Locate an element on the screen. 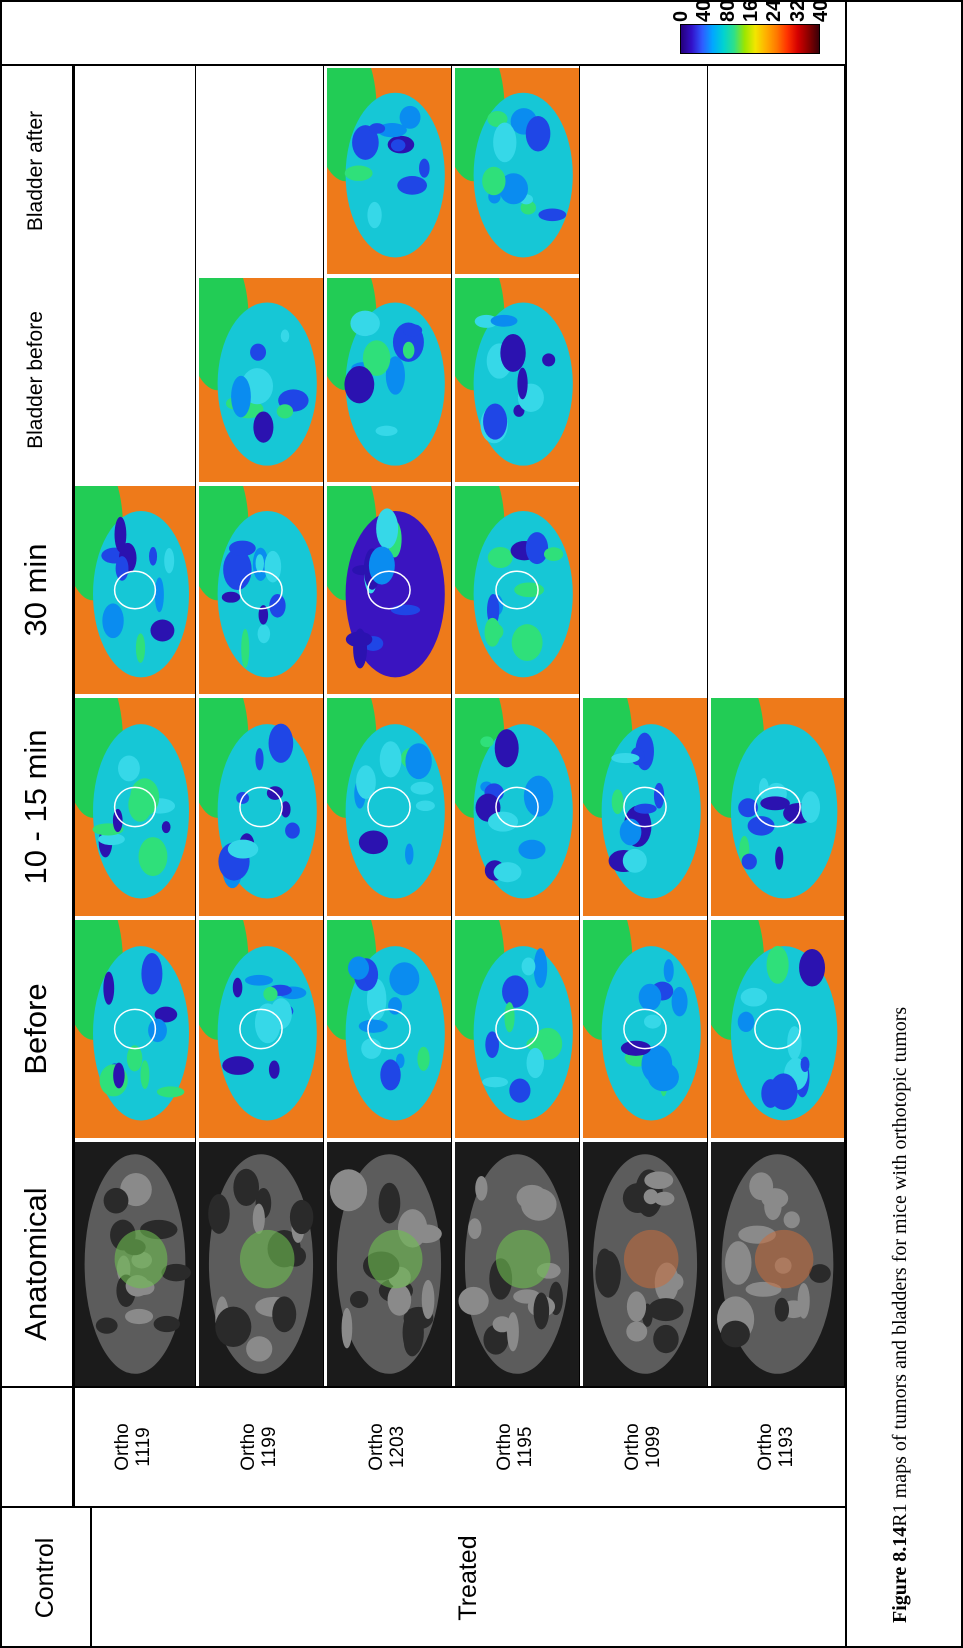  colorbar-tick-label: 0 is located at coordinates (681, 16).